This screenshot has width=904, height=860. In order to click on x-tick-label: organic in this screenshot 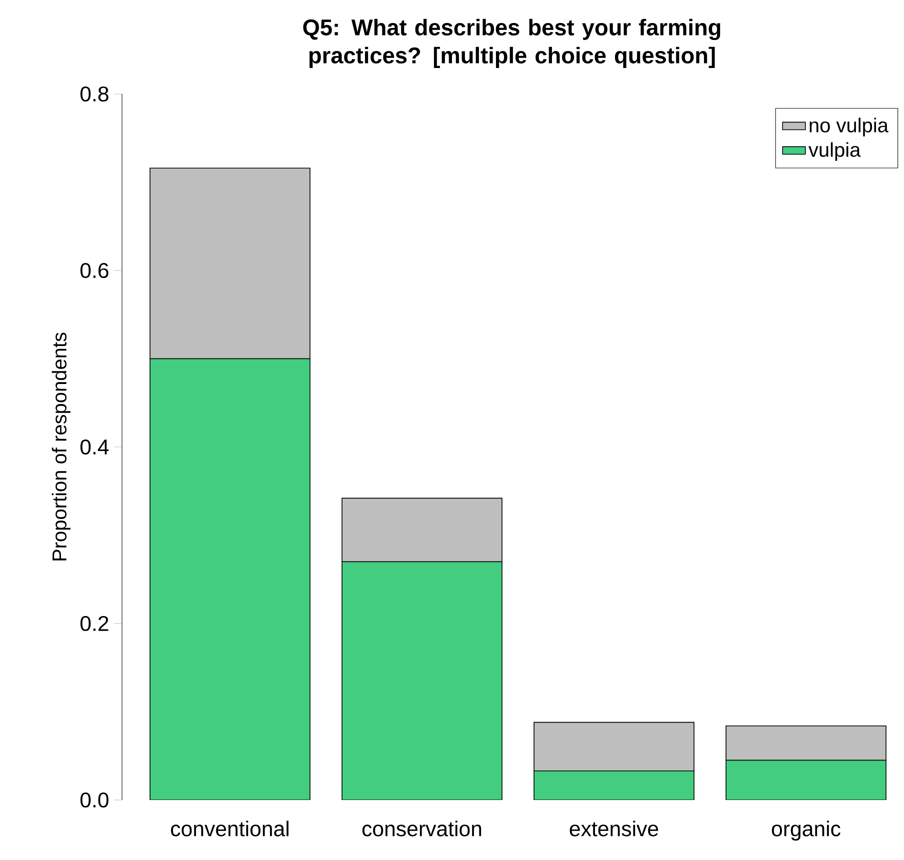, I will do `click(806, 830)`.